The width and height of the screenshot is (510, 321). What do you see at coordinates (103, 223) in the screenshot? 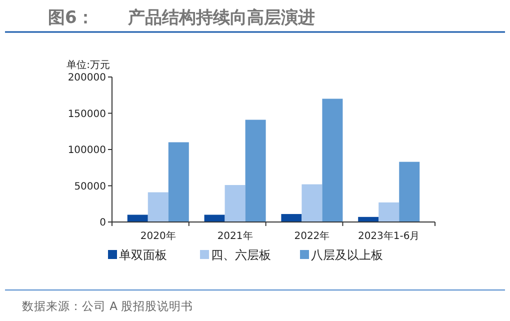
I see `y-tick-label: 0` at bounding box center [103, 223].